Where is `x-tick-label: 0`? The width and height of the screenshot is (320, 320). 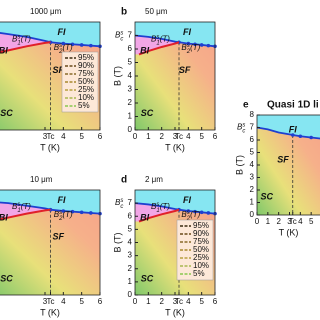
x-tick-label: 0 is located at coordinates (135, 136).